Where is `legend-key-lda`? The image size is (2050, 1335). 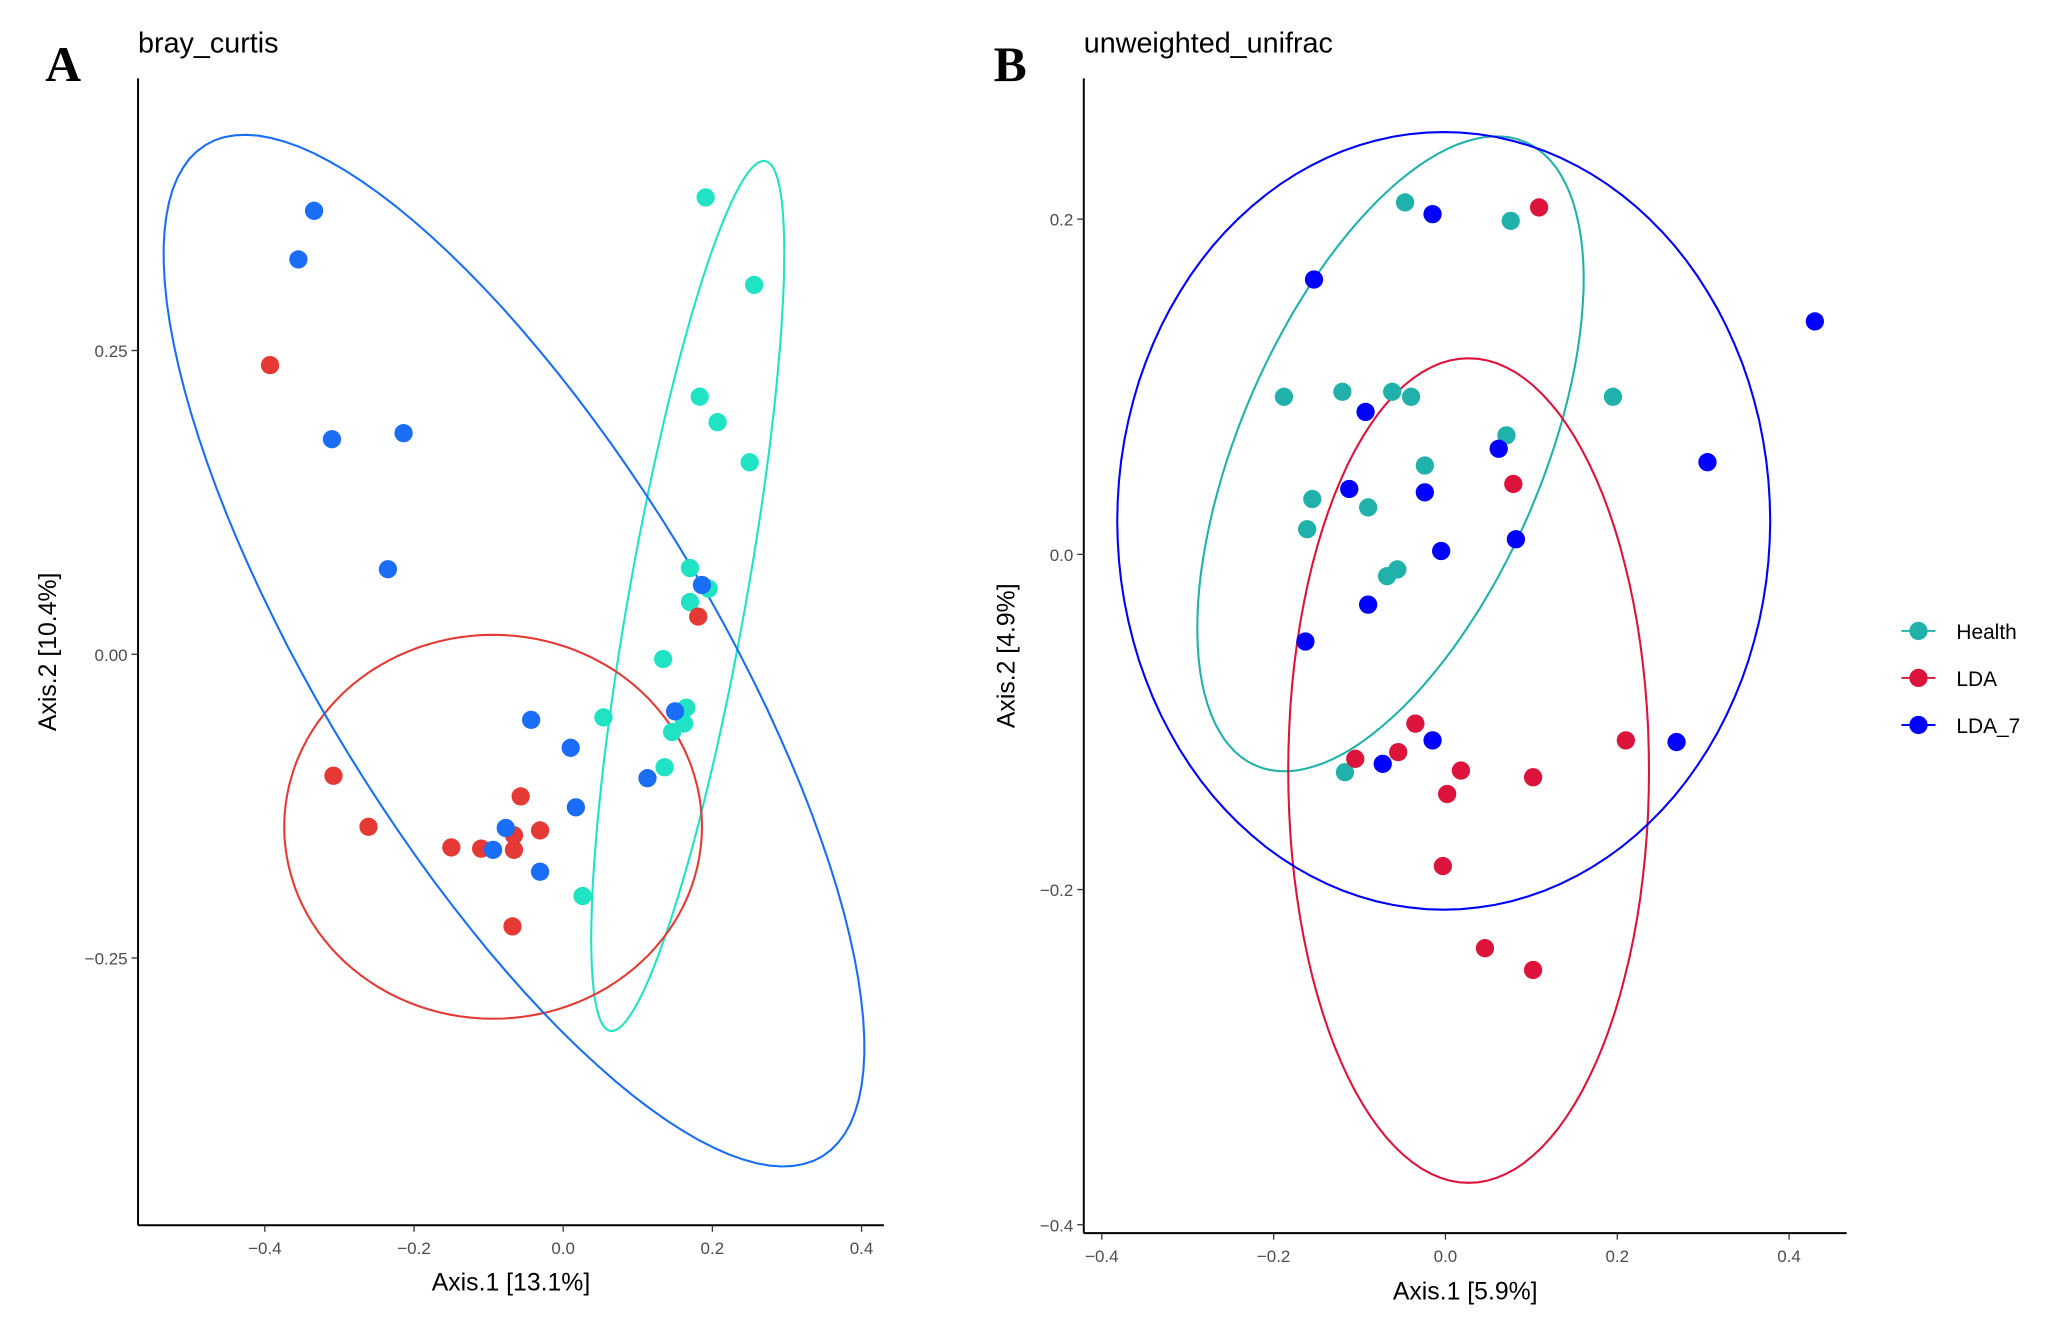
legend-key-lda is located at coordinates (1918, 678).